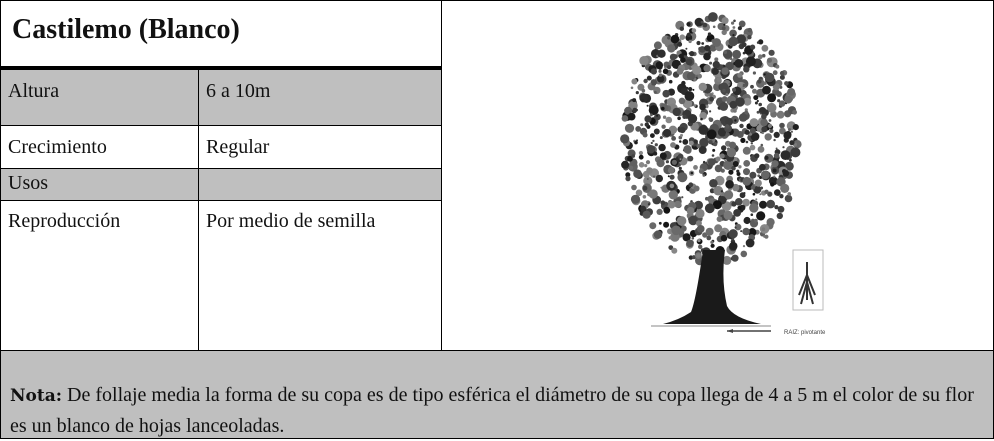 Image resolution: width=994 pixels, height=441 pixels. What do you see at coordinates (64, 221) in the screenshot?
I see `row-label: Reproducción` at bounding box center [64, 221].